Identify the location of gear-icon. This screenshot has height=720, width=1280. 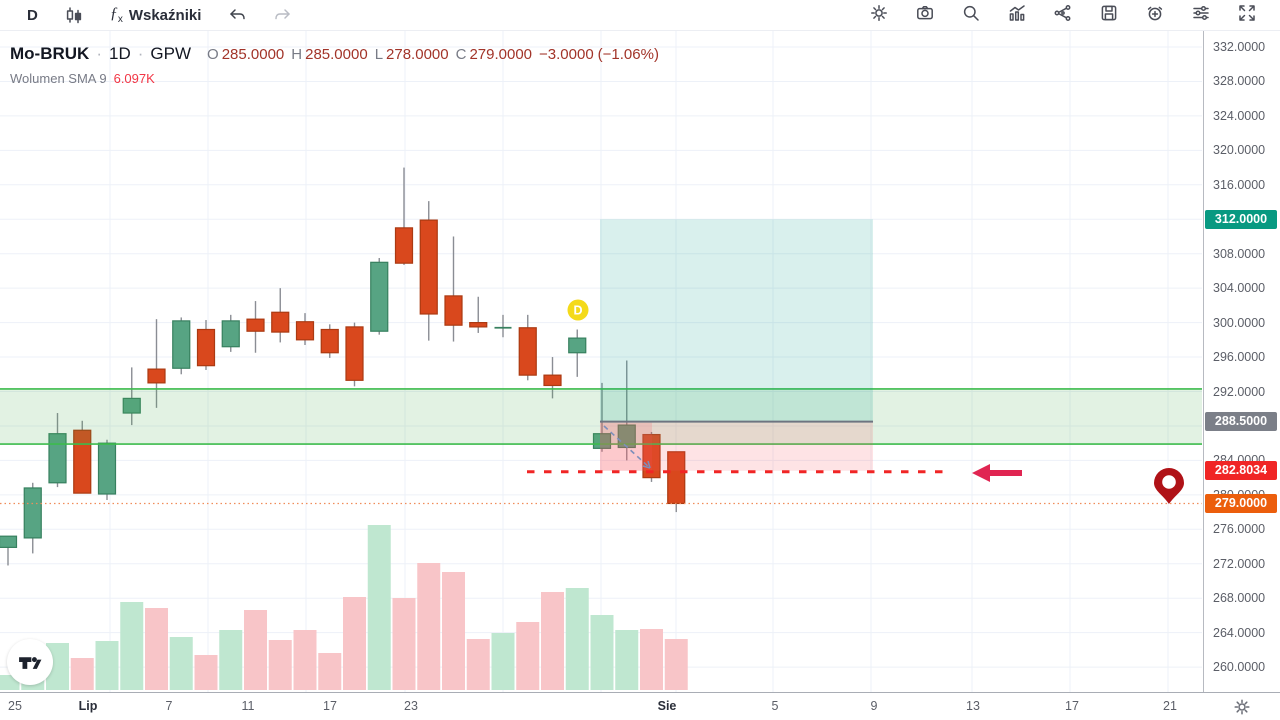
(1242, 709).